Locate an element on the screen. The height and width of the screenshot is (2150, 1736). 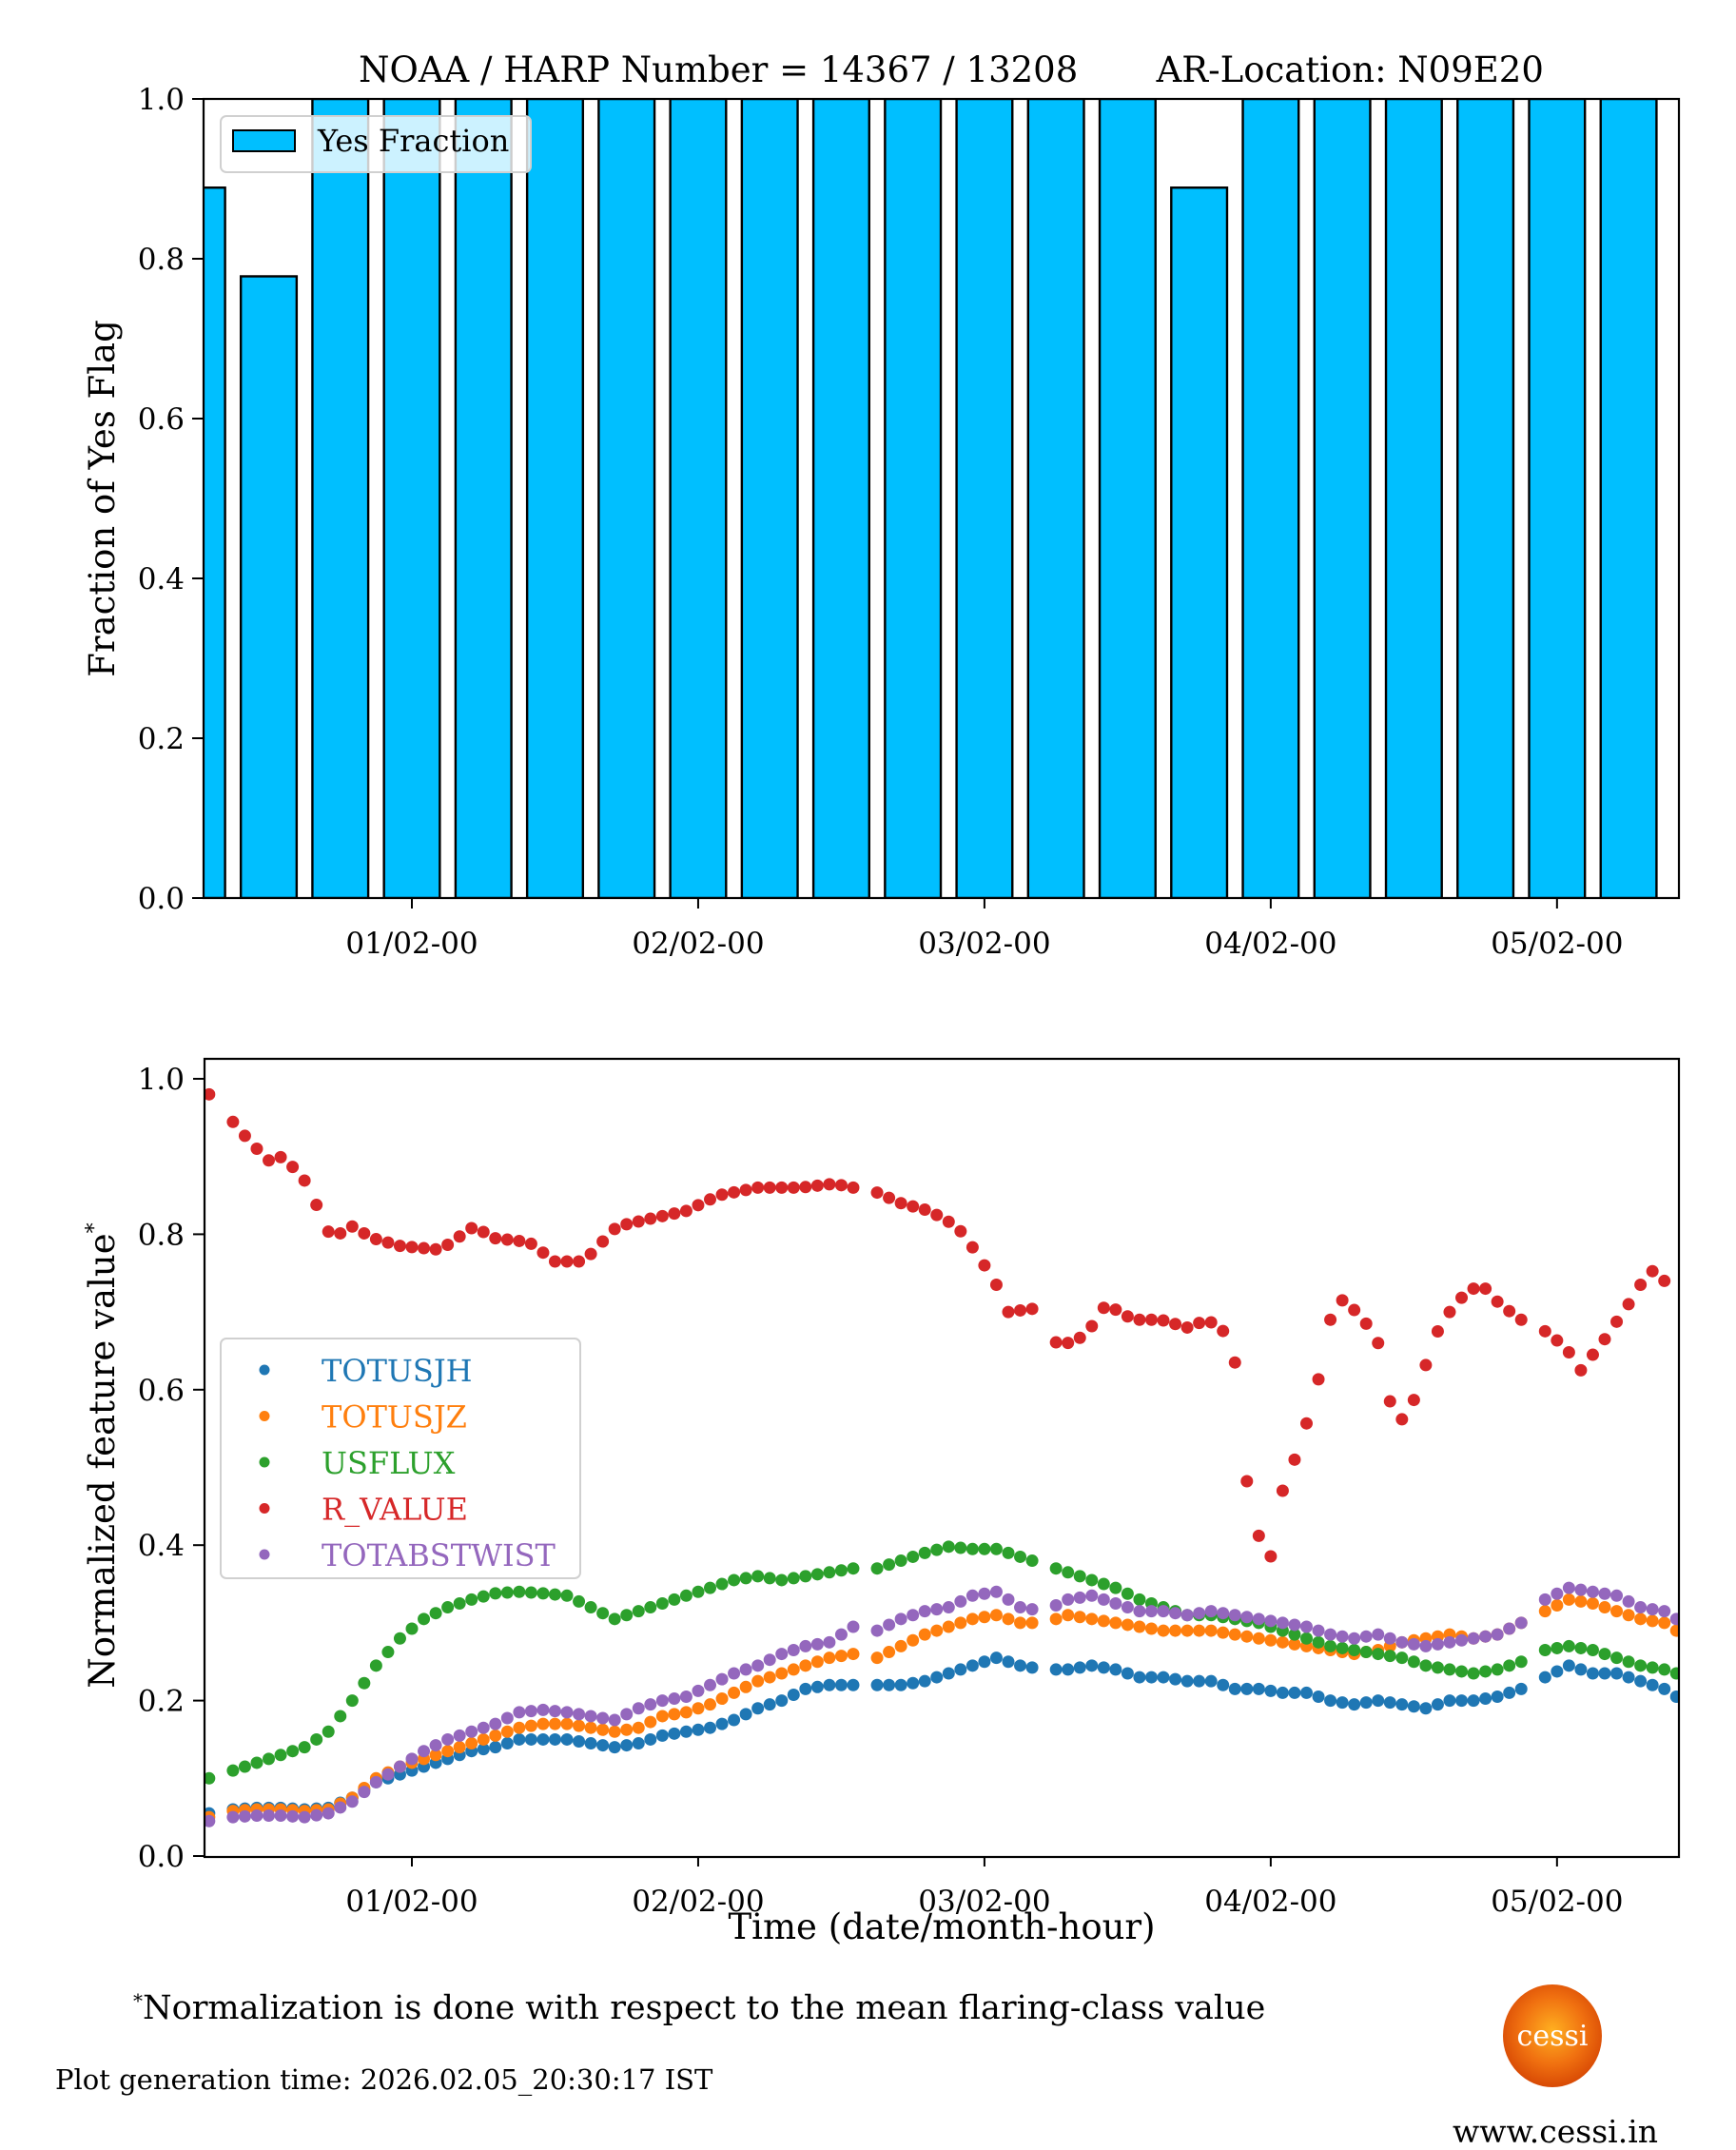
cessi-logo: cessi is located at coordinates (1553, 2035).